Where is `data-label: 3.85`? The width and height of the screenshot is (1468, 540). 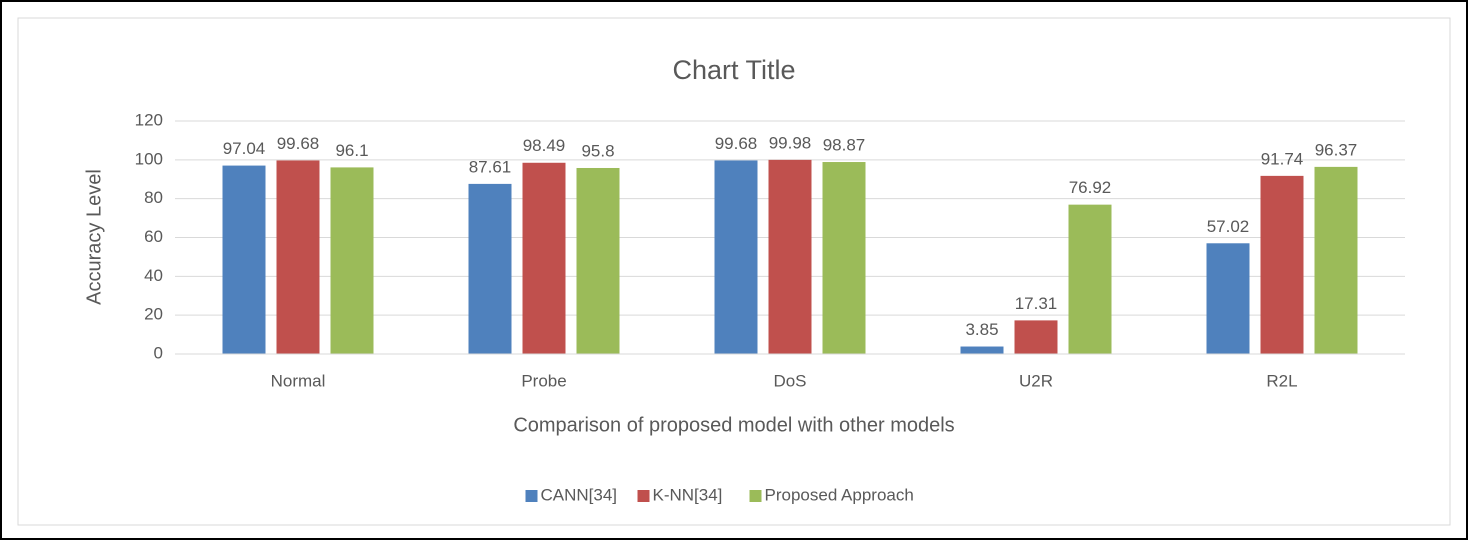
data-label: 3.85 is located at coordinates (981, 329).